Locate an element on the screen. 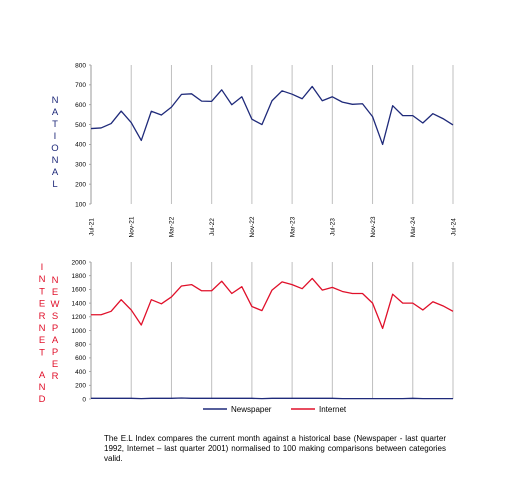 This screenshot has height=495, width=509. x-tick-label: Mar-22 is located at coordinates (172, 226).